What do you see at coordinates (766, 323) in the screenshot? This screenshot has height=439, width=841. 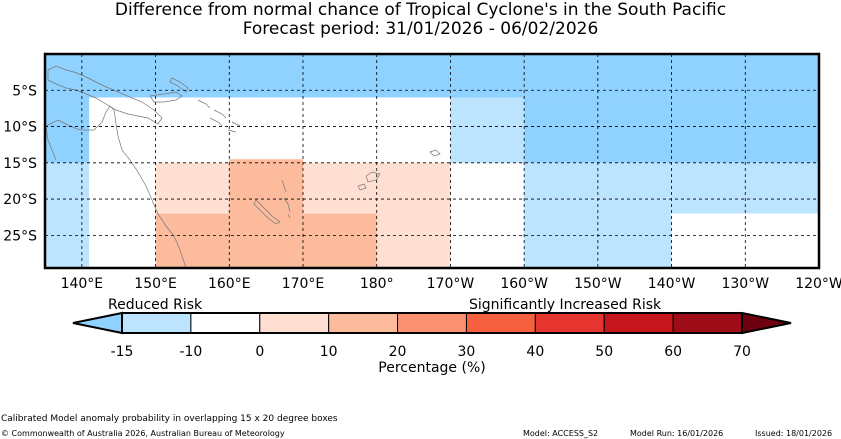 I see `colorbar-high-extend` at bounding box center [766, 323].